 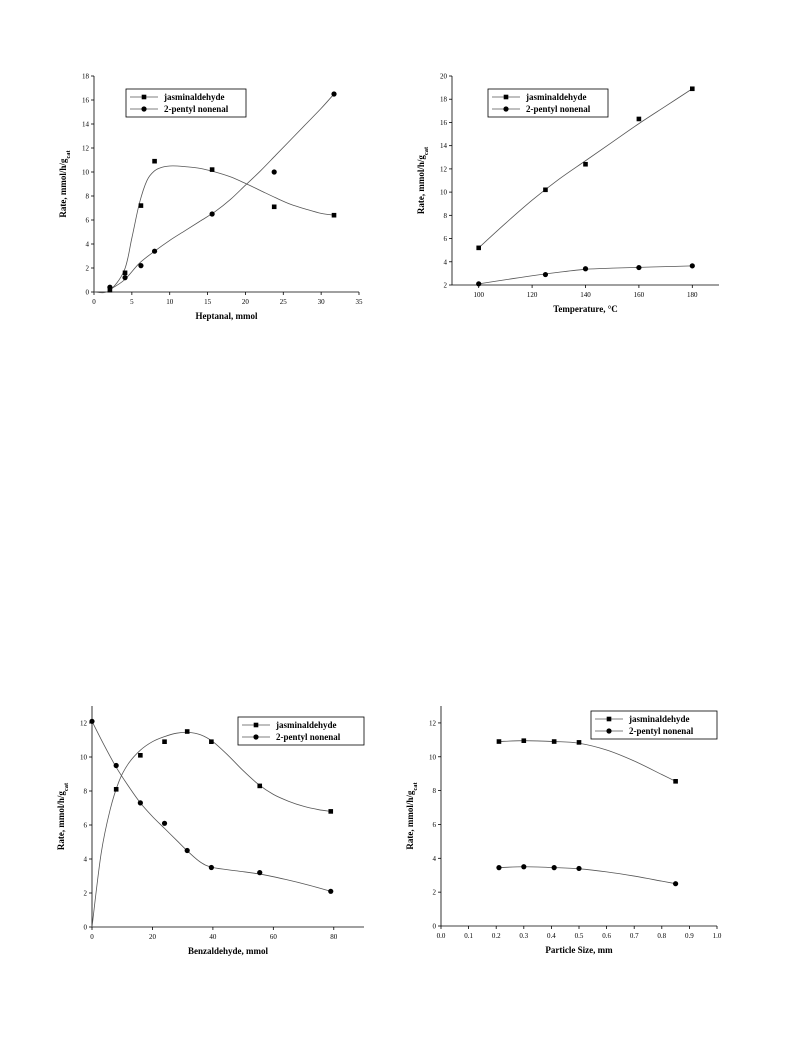 I want to click on x-tick-label: 0, so click(x=92, y=937).